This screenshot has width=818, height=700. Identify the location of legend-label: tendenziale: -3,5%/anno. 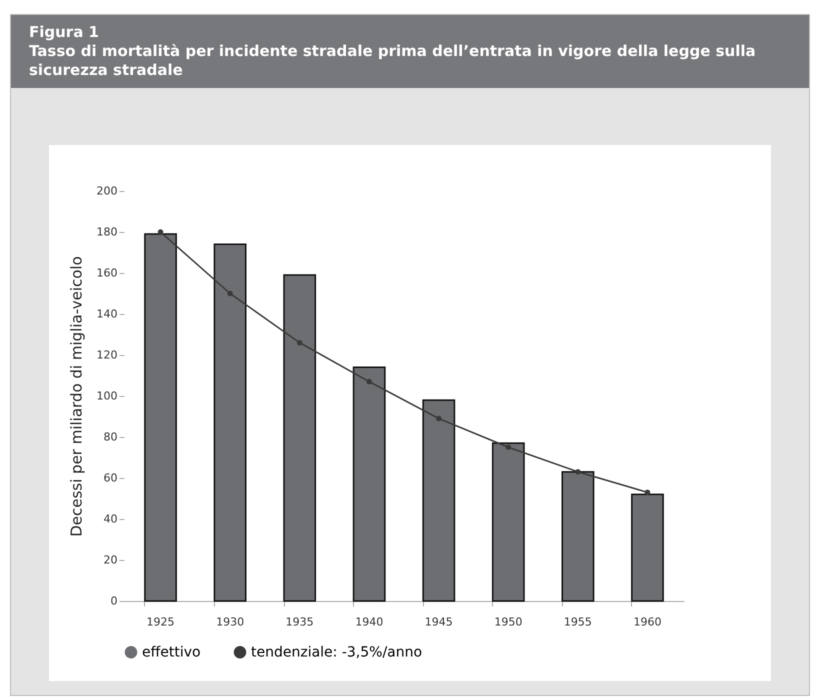
(336, 652).